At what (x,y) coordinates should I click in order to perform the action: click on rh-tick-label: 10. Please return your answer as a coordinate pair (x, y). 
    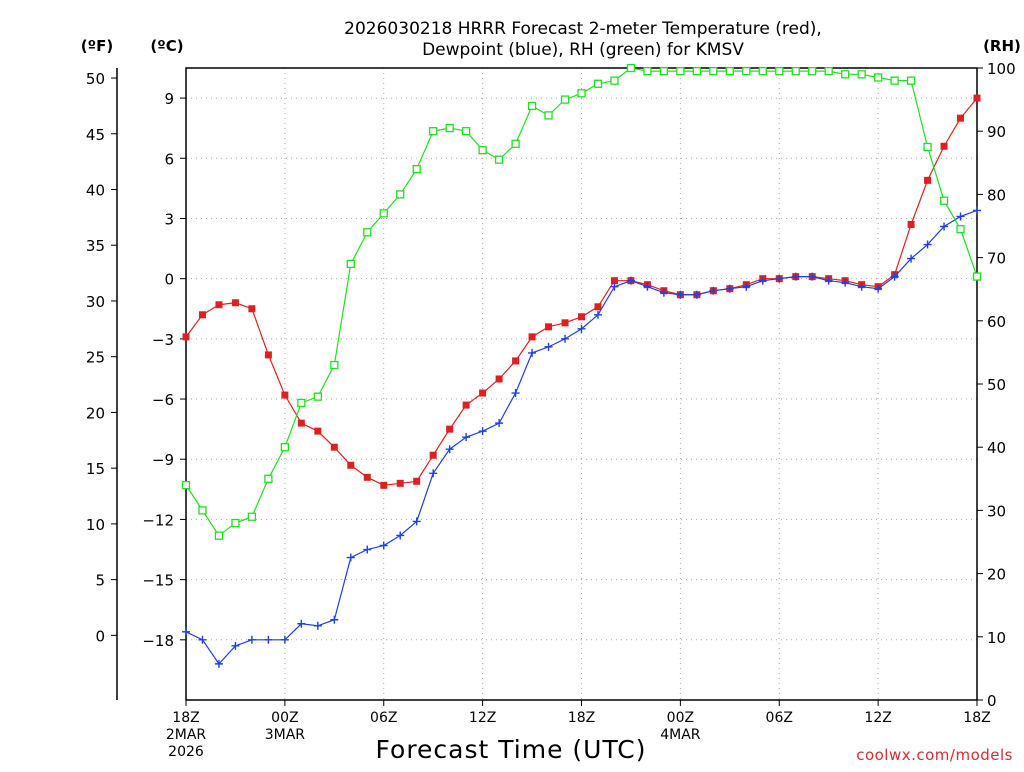
    Looking at the image, I should click on (996, 638).